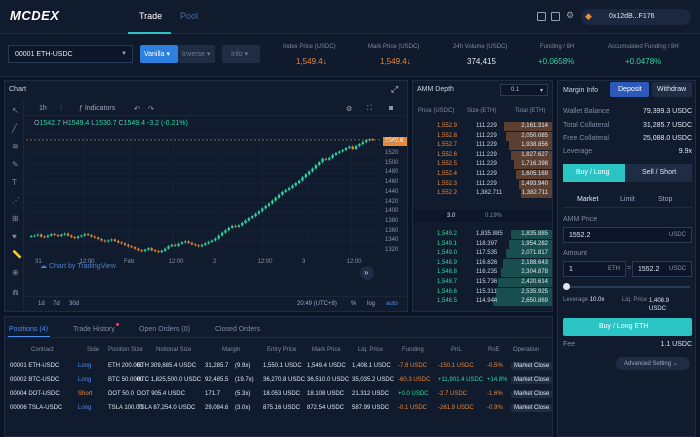  What do you see at coordinates (482, 273) in the screenshot?
I see `orderbook-row: 1,548.8 116.235 2,304.878` at bounding box center [482, 273].